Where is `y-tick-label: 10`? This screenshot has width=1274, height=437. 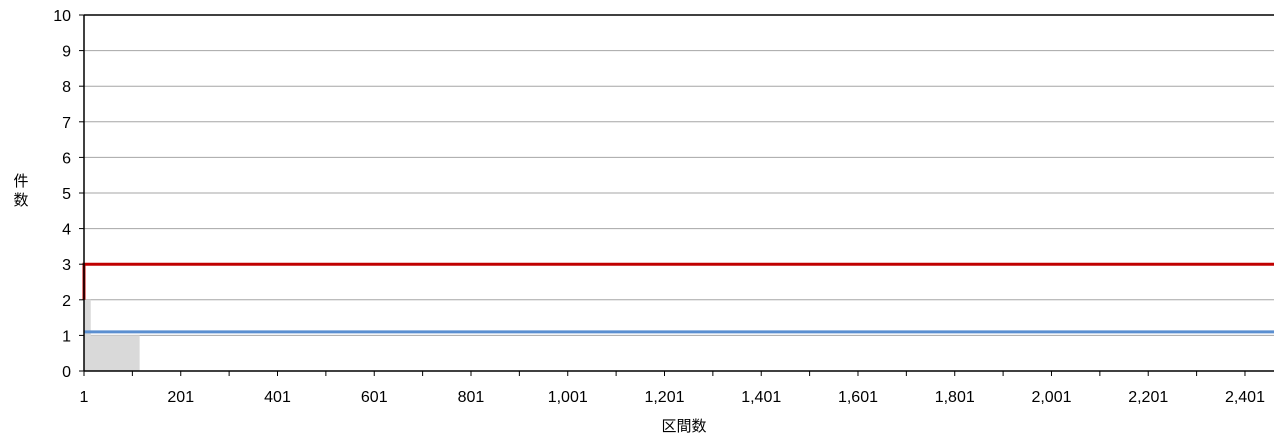
y-tick-label: 10 is located at coordinates (62, 16).